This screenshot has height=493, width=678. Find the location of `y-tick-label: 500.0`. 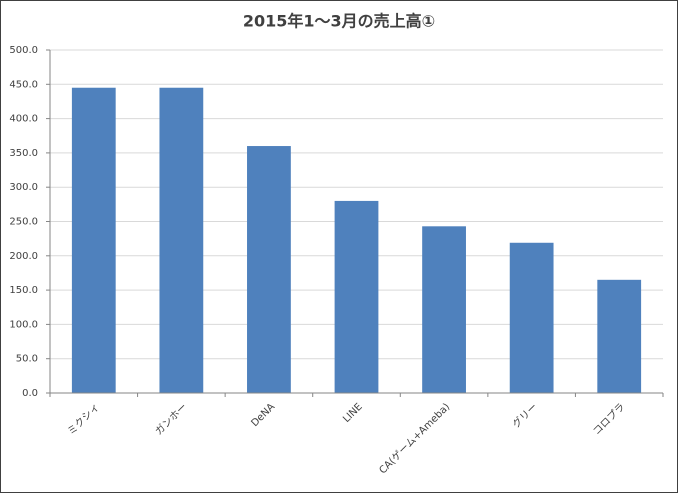

y-tick-label: 500.0 is located at coordinates (23, 50).